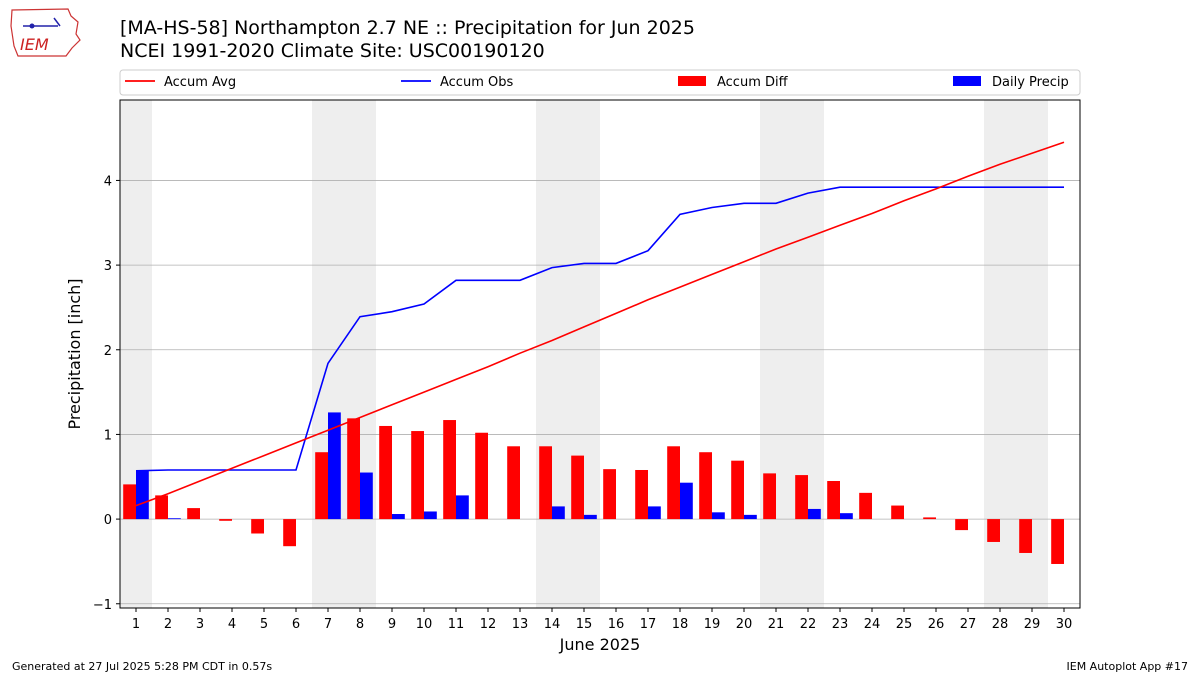  I want to click on y-tick-label: 2, so click(108, 351).